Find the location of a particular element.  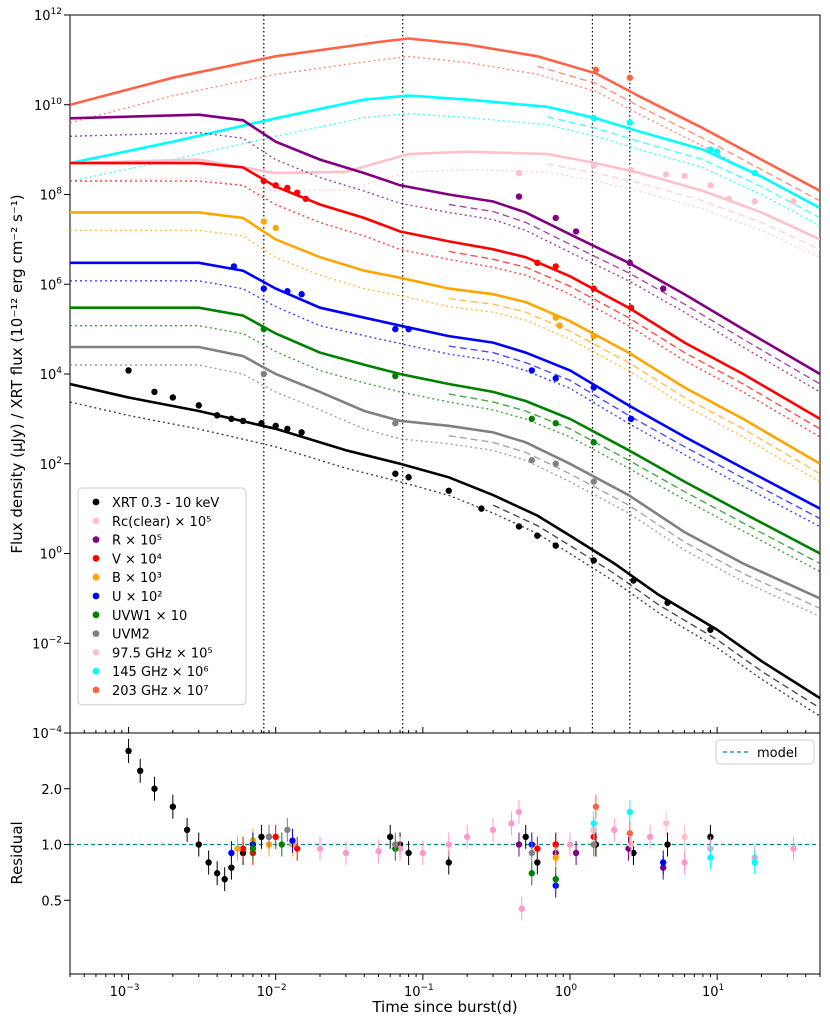

legend-label-rc-clear-10: Rc(clear) × 10⁵ is located at coordinates (161, 522).